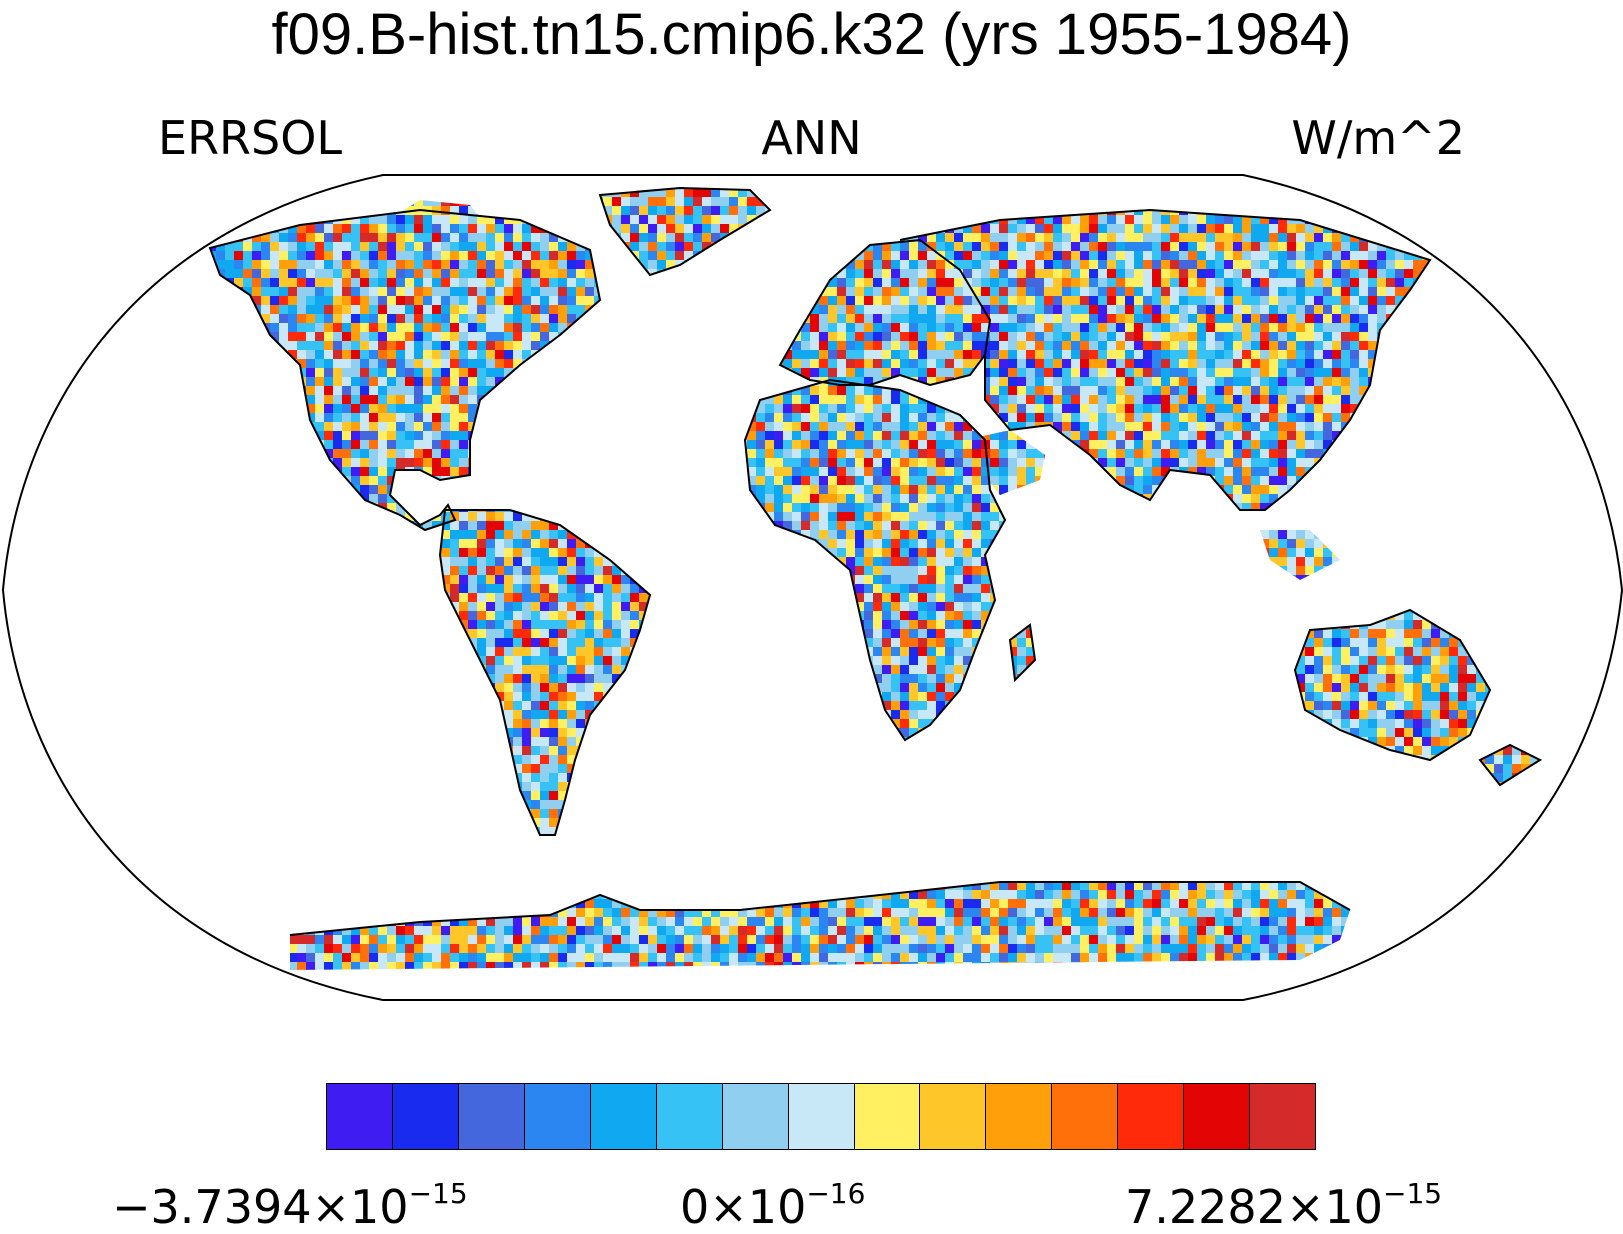 The height and width of the screenshot is (1234, 1623). I want to click on colorbar, so click(821, 1116).